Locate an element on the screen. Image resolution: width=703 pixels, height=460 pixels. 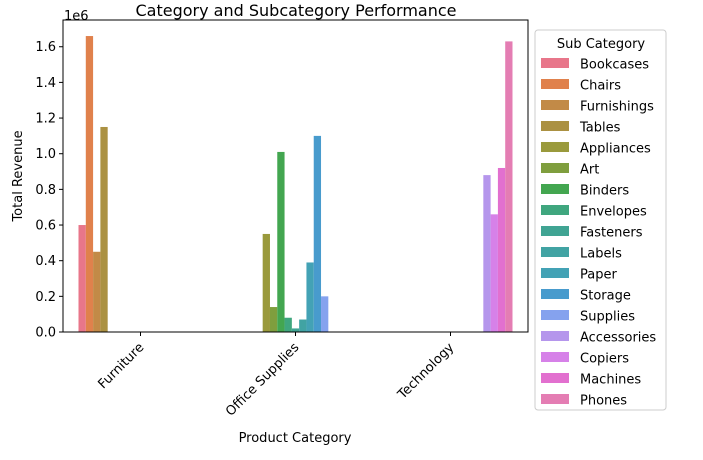
y-tick-label: 0.4 is located at coordinates (45, 261).